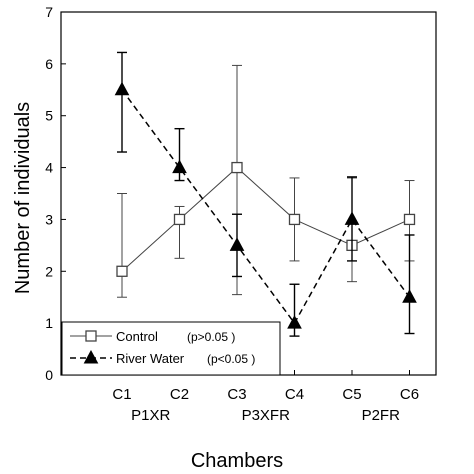 The image size is (474, 474). I want to click on y-tick-label: 3, so click(49, 219).